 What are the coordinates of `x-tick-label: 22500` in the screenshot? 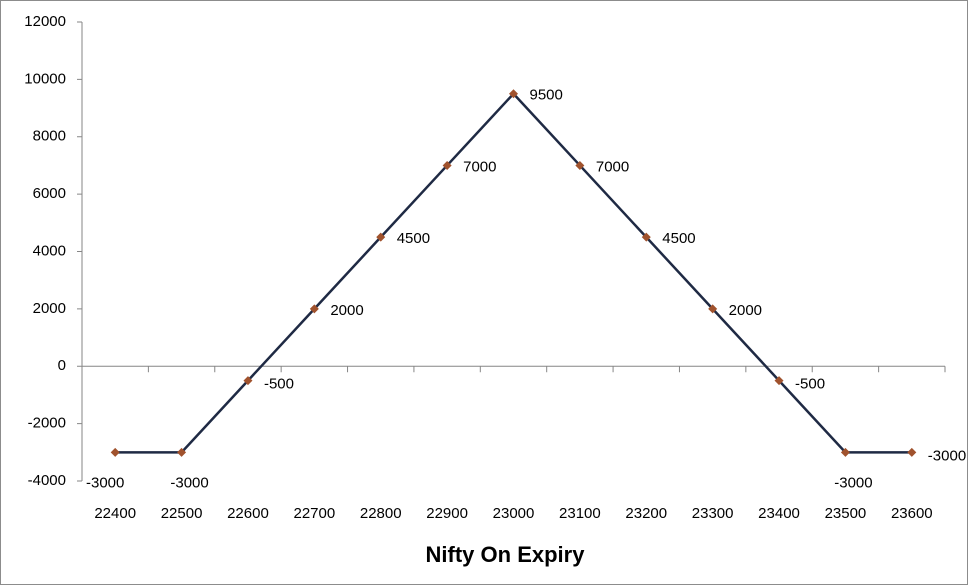 It's located at (182, 513).